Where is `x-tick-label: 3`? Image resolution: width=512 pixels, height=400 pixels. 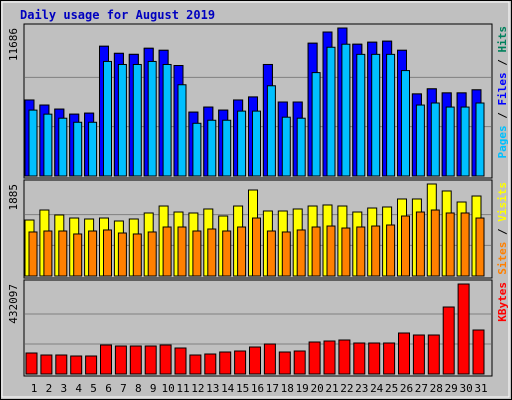 x-tick-label: 3 is located at coordinates (63, 388).